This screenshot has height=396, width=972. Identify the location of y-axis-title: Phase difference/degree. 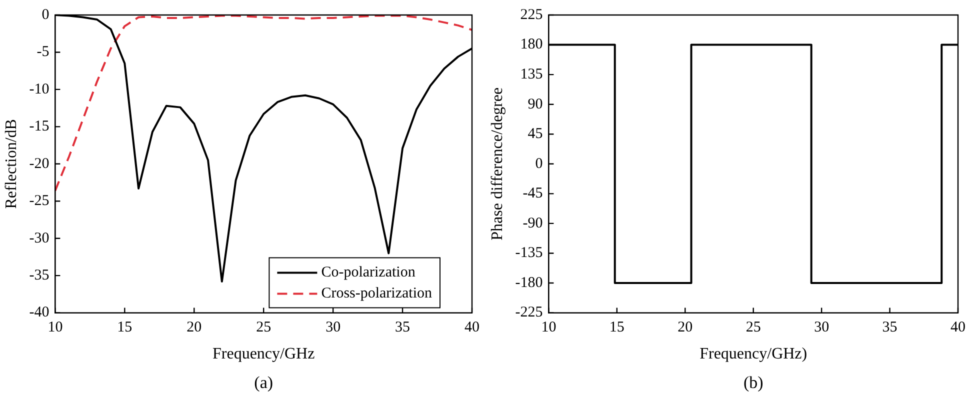
(497, 163).